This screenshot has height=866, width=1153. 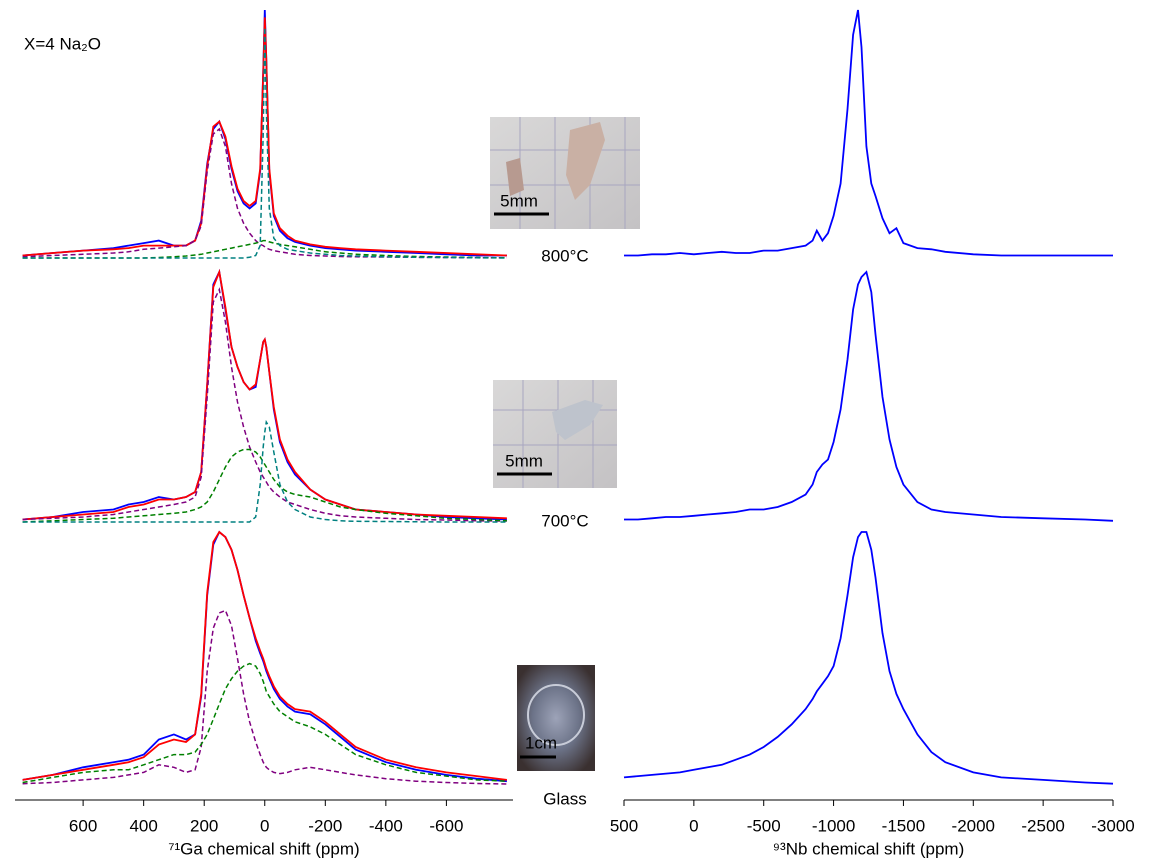 What do you see at coordinates (564, 255) in the screenshot?
I see `sample-label: 800°C` at bounding box center [564, 255].